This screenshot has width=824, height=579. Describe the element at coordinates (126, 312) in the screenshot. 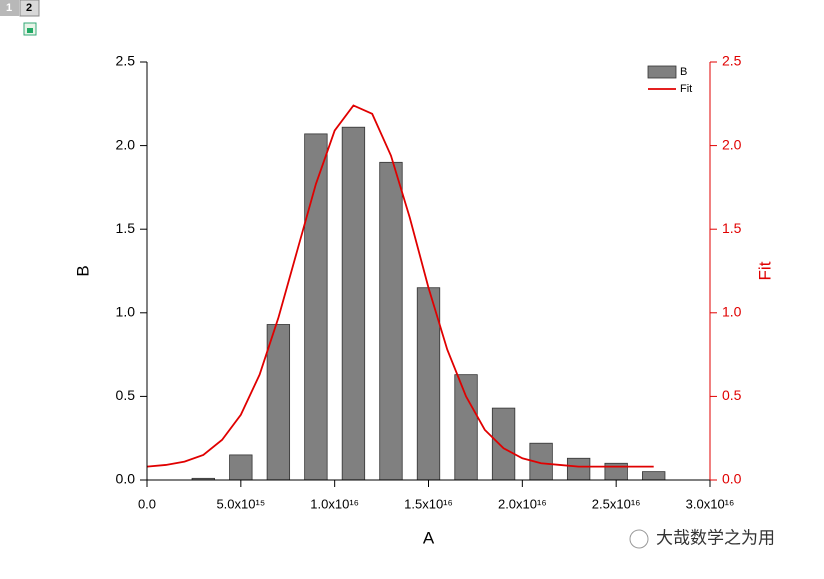

I see `y-tick-label: 1.0` at that location.